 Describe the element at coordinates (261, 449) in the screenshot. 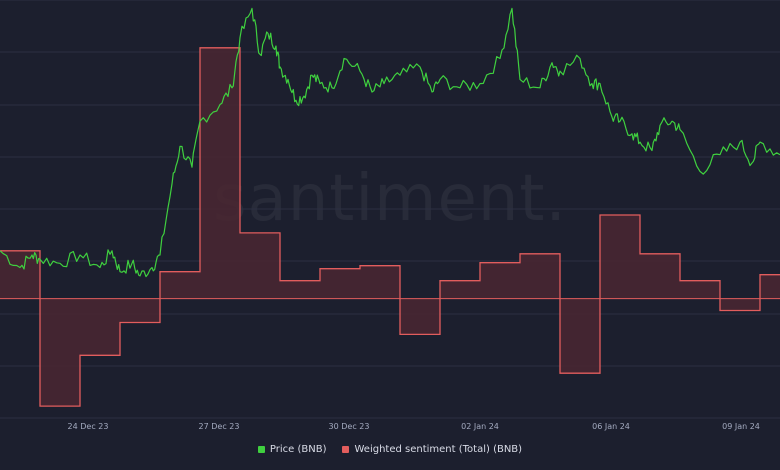

I see `legend-swatch-price` at that location.